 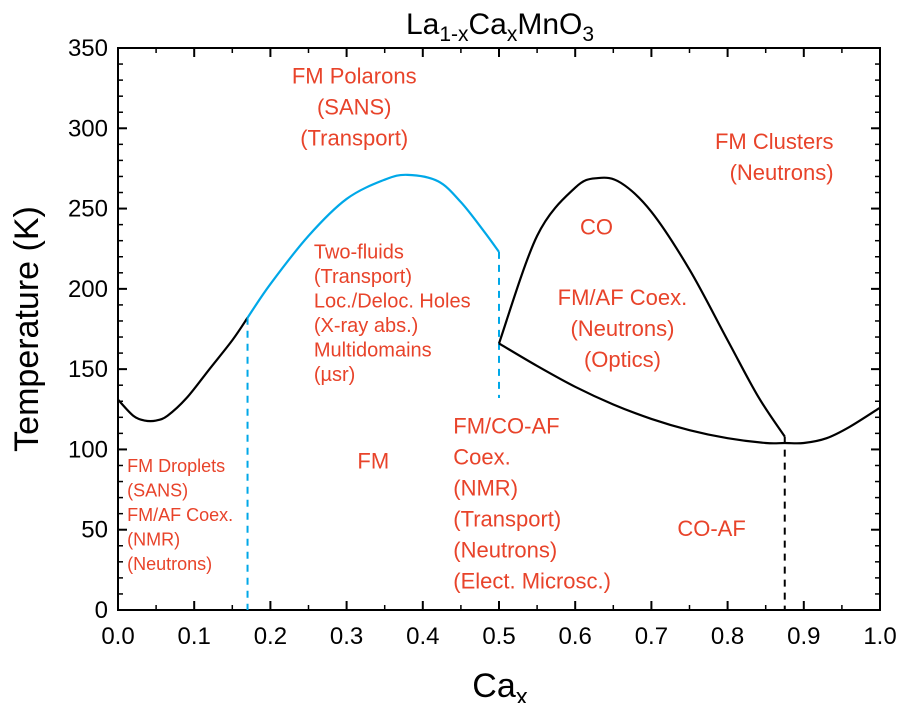 I want to click on y-tick-label: 0, so click(x=101, y=610).